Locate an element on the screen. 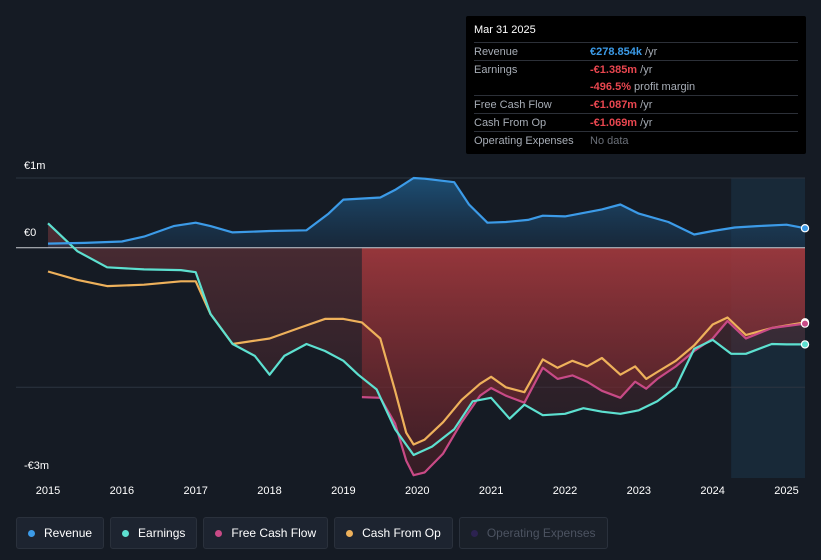 The image size is (821, 560). operating-expenses-dot-icon is located at coordinates (474, 533).